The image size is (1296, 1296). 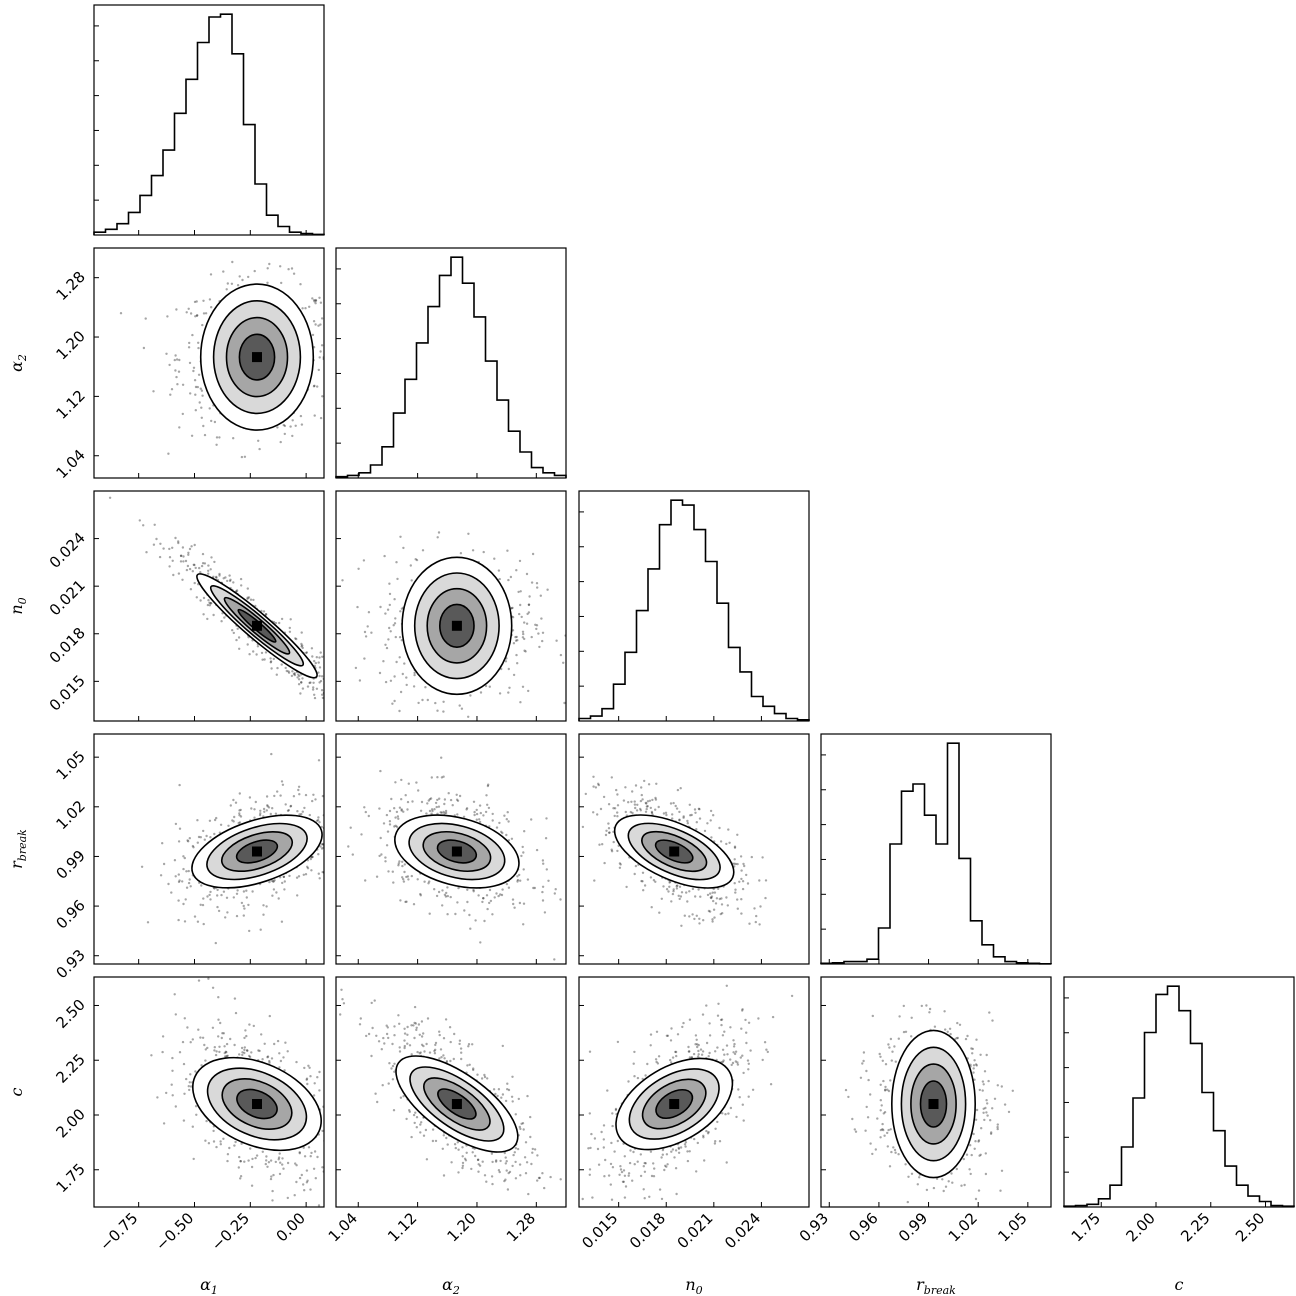 I want to click on panel-rb-n0, so click(x=694, y=849).